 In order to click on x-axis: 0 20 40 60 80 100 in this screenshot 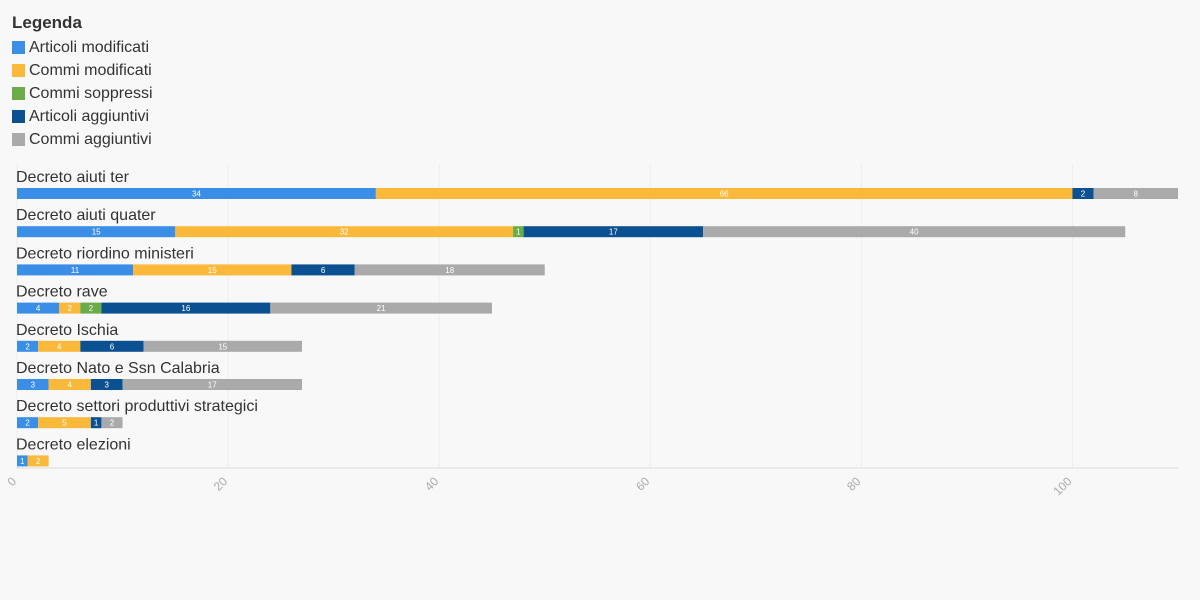, I will do `click(539, 486)`.